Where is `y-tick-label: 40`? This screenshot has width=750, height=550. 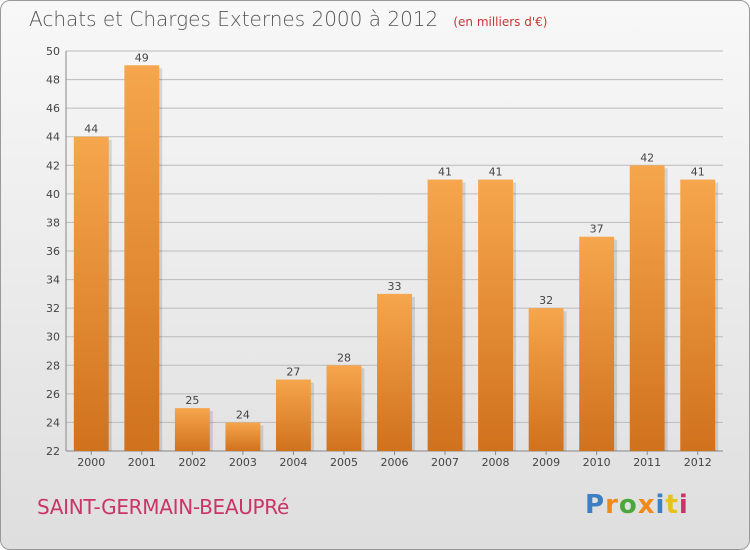
y-tick-label: 40 is located at coordinates (53, 194).